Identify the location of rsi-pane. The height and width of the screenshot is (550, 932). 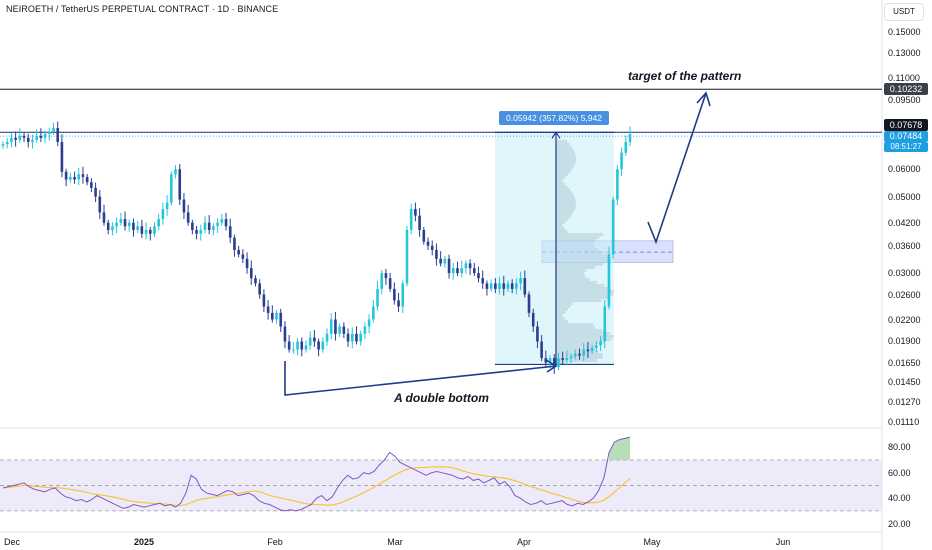
(441, 474).